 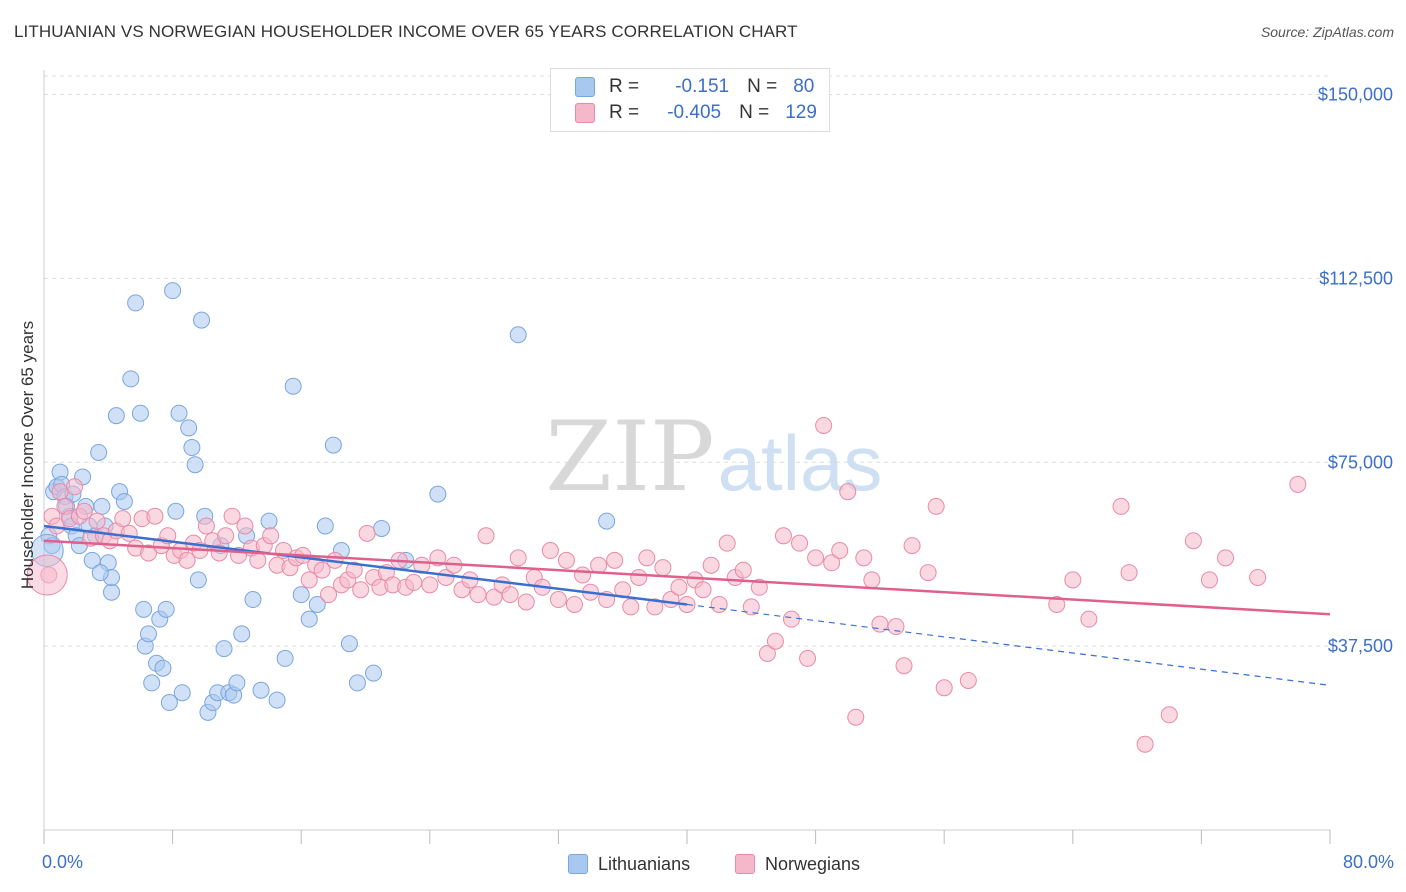 I want to click on correlation-legend: R = -0.151 N = 80 R = -0.405 N = 129, so click(x=690, y=100).